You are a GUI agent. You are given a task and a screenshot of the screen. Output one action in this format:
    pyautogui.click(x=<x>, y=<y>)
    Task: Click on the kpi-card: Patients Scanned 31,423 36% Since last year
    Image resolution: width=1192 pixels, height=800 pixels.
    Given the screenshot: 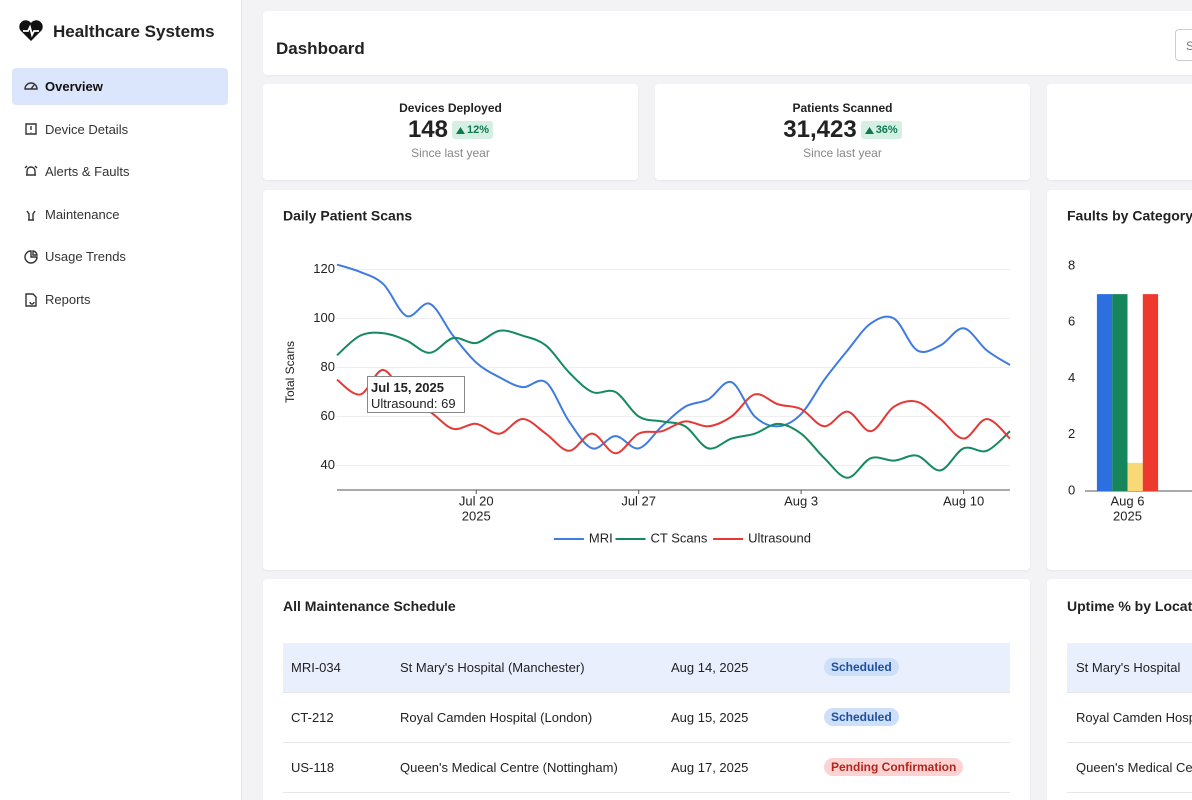 What is the action you would take?
    pyautogui.click(x=842, y=132)
    